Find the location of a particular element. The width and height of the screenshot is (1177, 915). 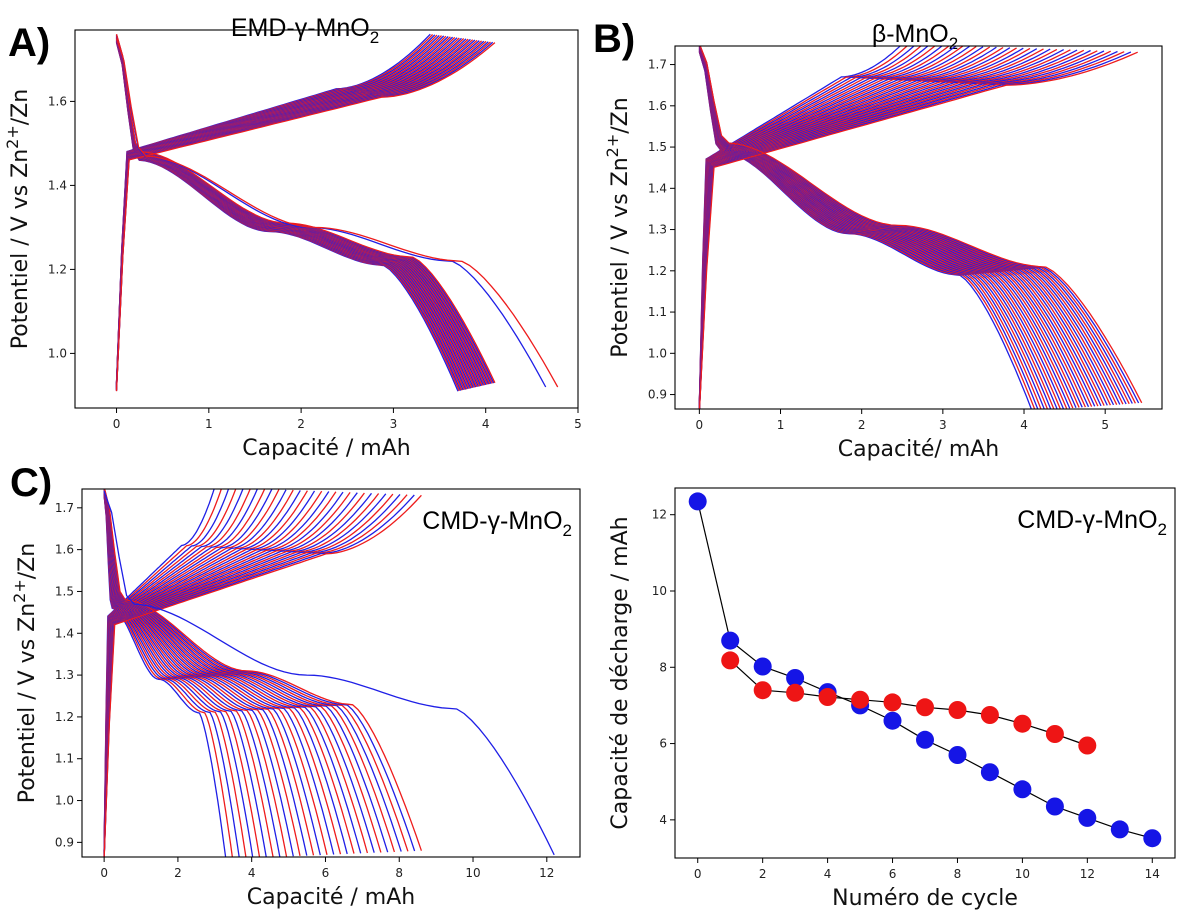

x-tick-label: 5 is located at coordinates (1105, 425).